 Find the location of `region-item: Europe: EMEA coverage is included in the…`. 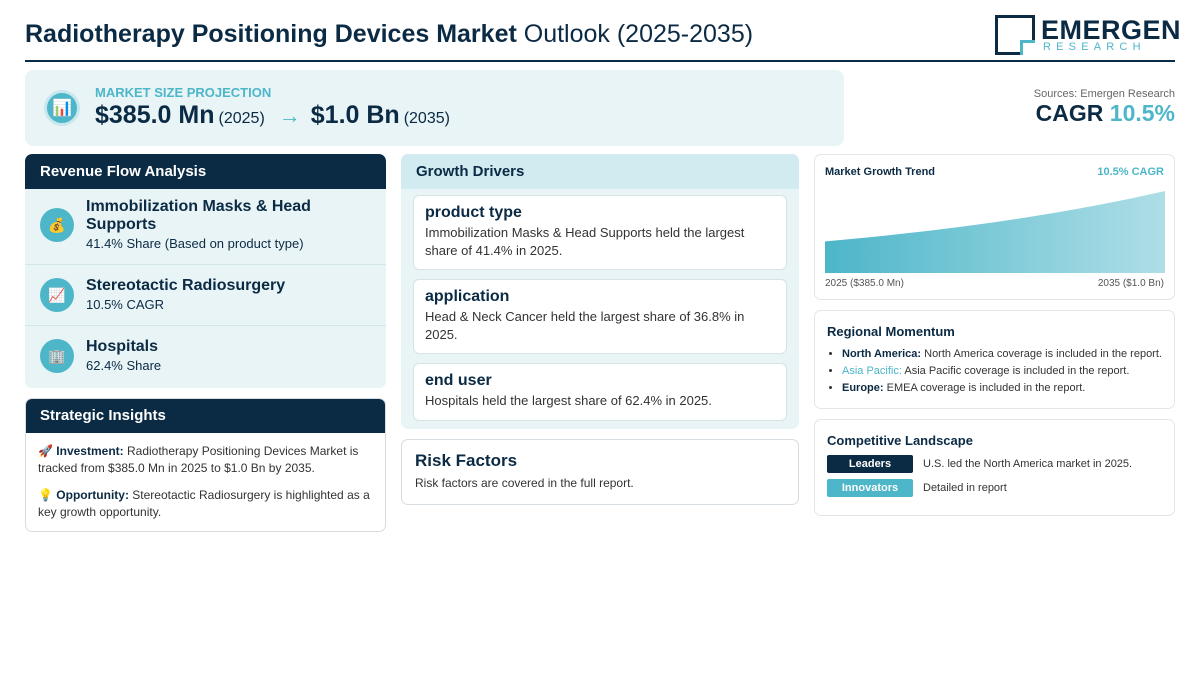

region-item: Europe: EMEA coverage is included in the… is located at coordinates (1002, 388).